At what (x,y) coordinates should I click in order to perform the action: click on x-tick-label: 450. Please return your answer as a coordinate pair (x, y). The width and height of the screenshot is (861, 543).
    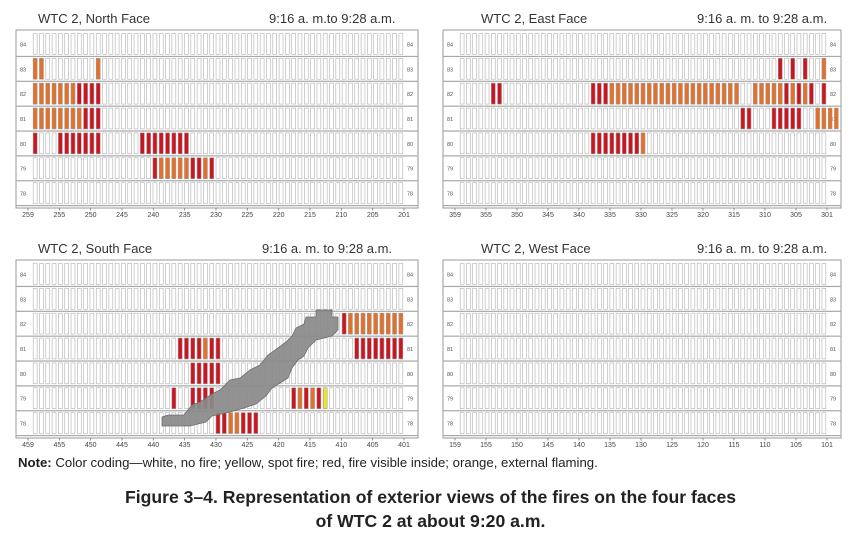
    Looking at the image, I should click on (91, 445).